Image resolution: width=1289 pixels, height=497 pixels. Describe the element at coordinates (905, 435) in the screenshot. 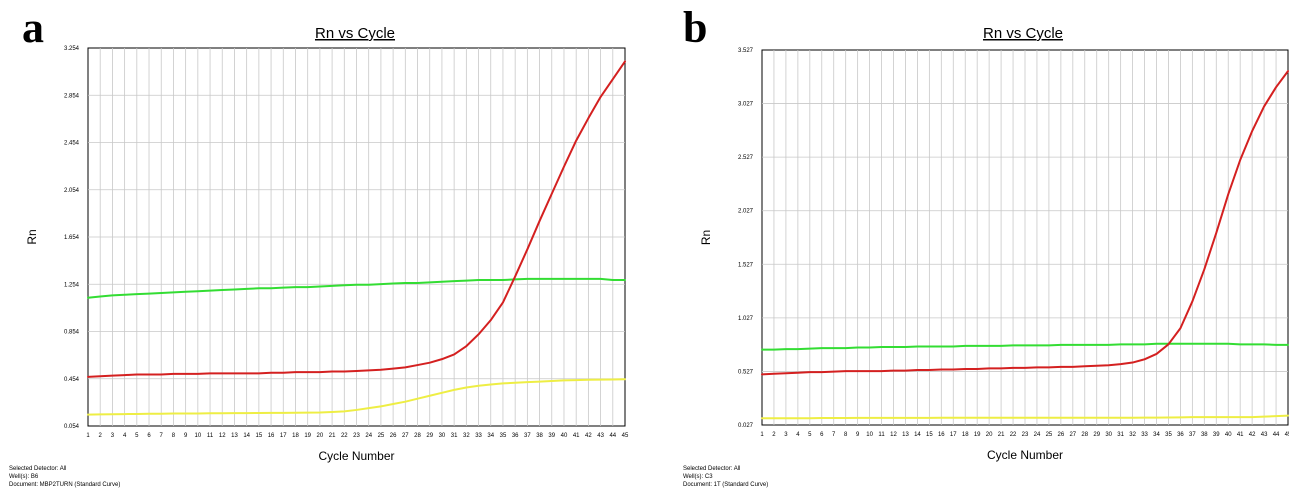

I see `x-tick-label: 13` at that location.